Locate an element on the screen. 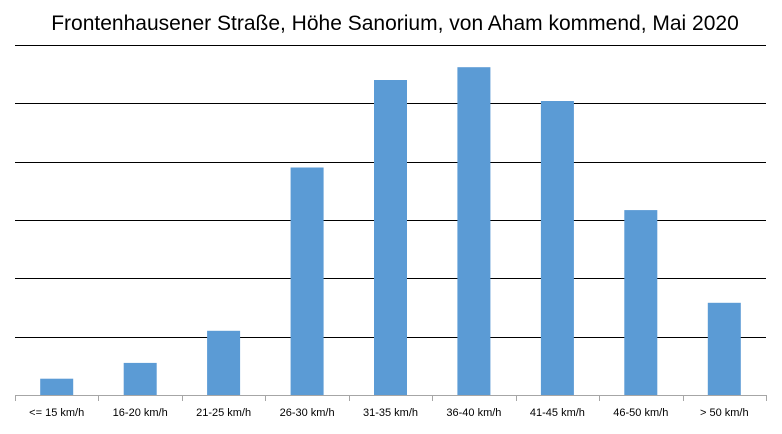 Image resolution: width=782 pixels, height=434 pixels. x-tick-label: 16-20 km/h is located at coordinates (140, 413).